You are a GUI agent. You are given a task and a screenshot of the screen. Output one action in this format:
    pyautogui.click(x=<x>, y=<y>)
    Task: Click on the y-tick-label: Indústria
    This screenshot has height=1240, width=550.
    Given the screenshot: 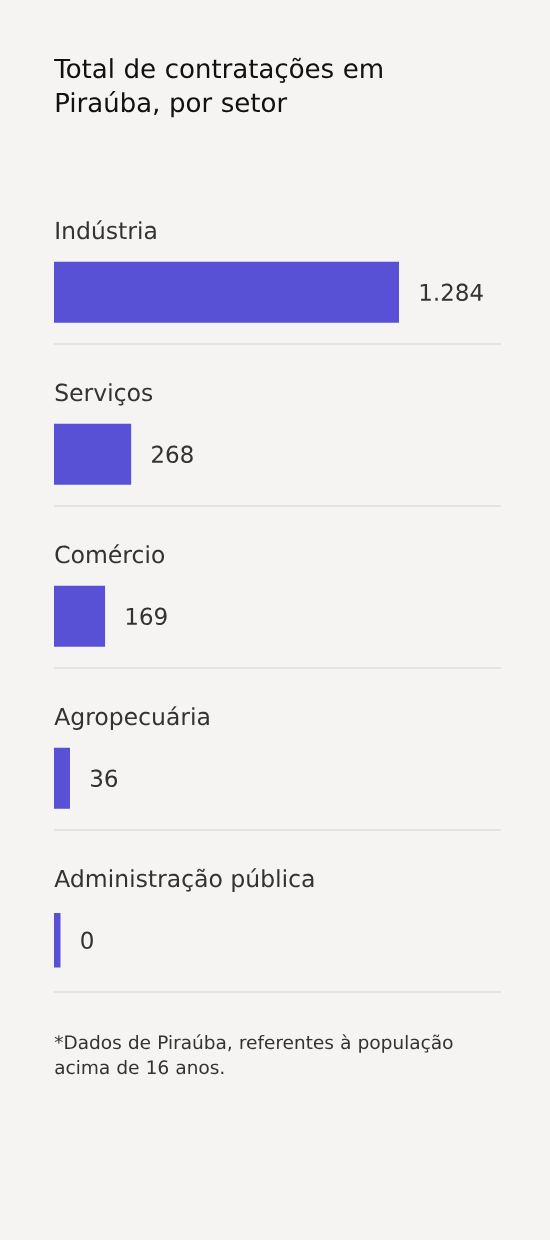 What is the action you would take?
    pyautogui.click(x=106, y=230)
    